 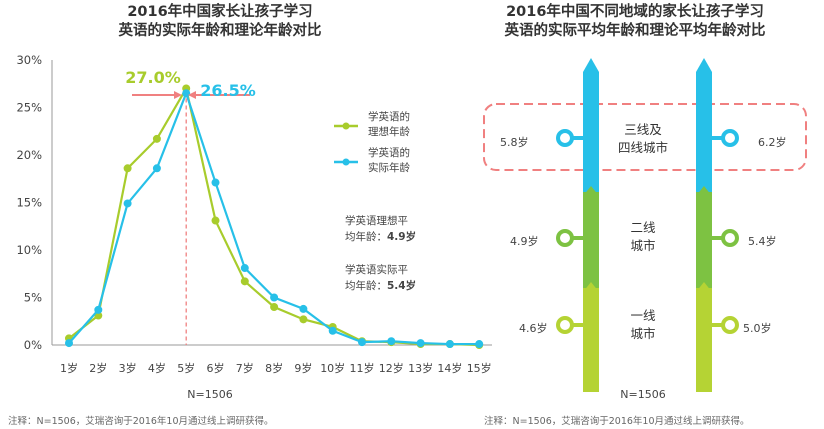 I want to click on y-tick-label: 10%, so click(x=29, y=250).